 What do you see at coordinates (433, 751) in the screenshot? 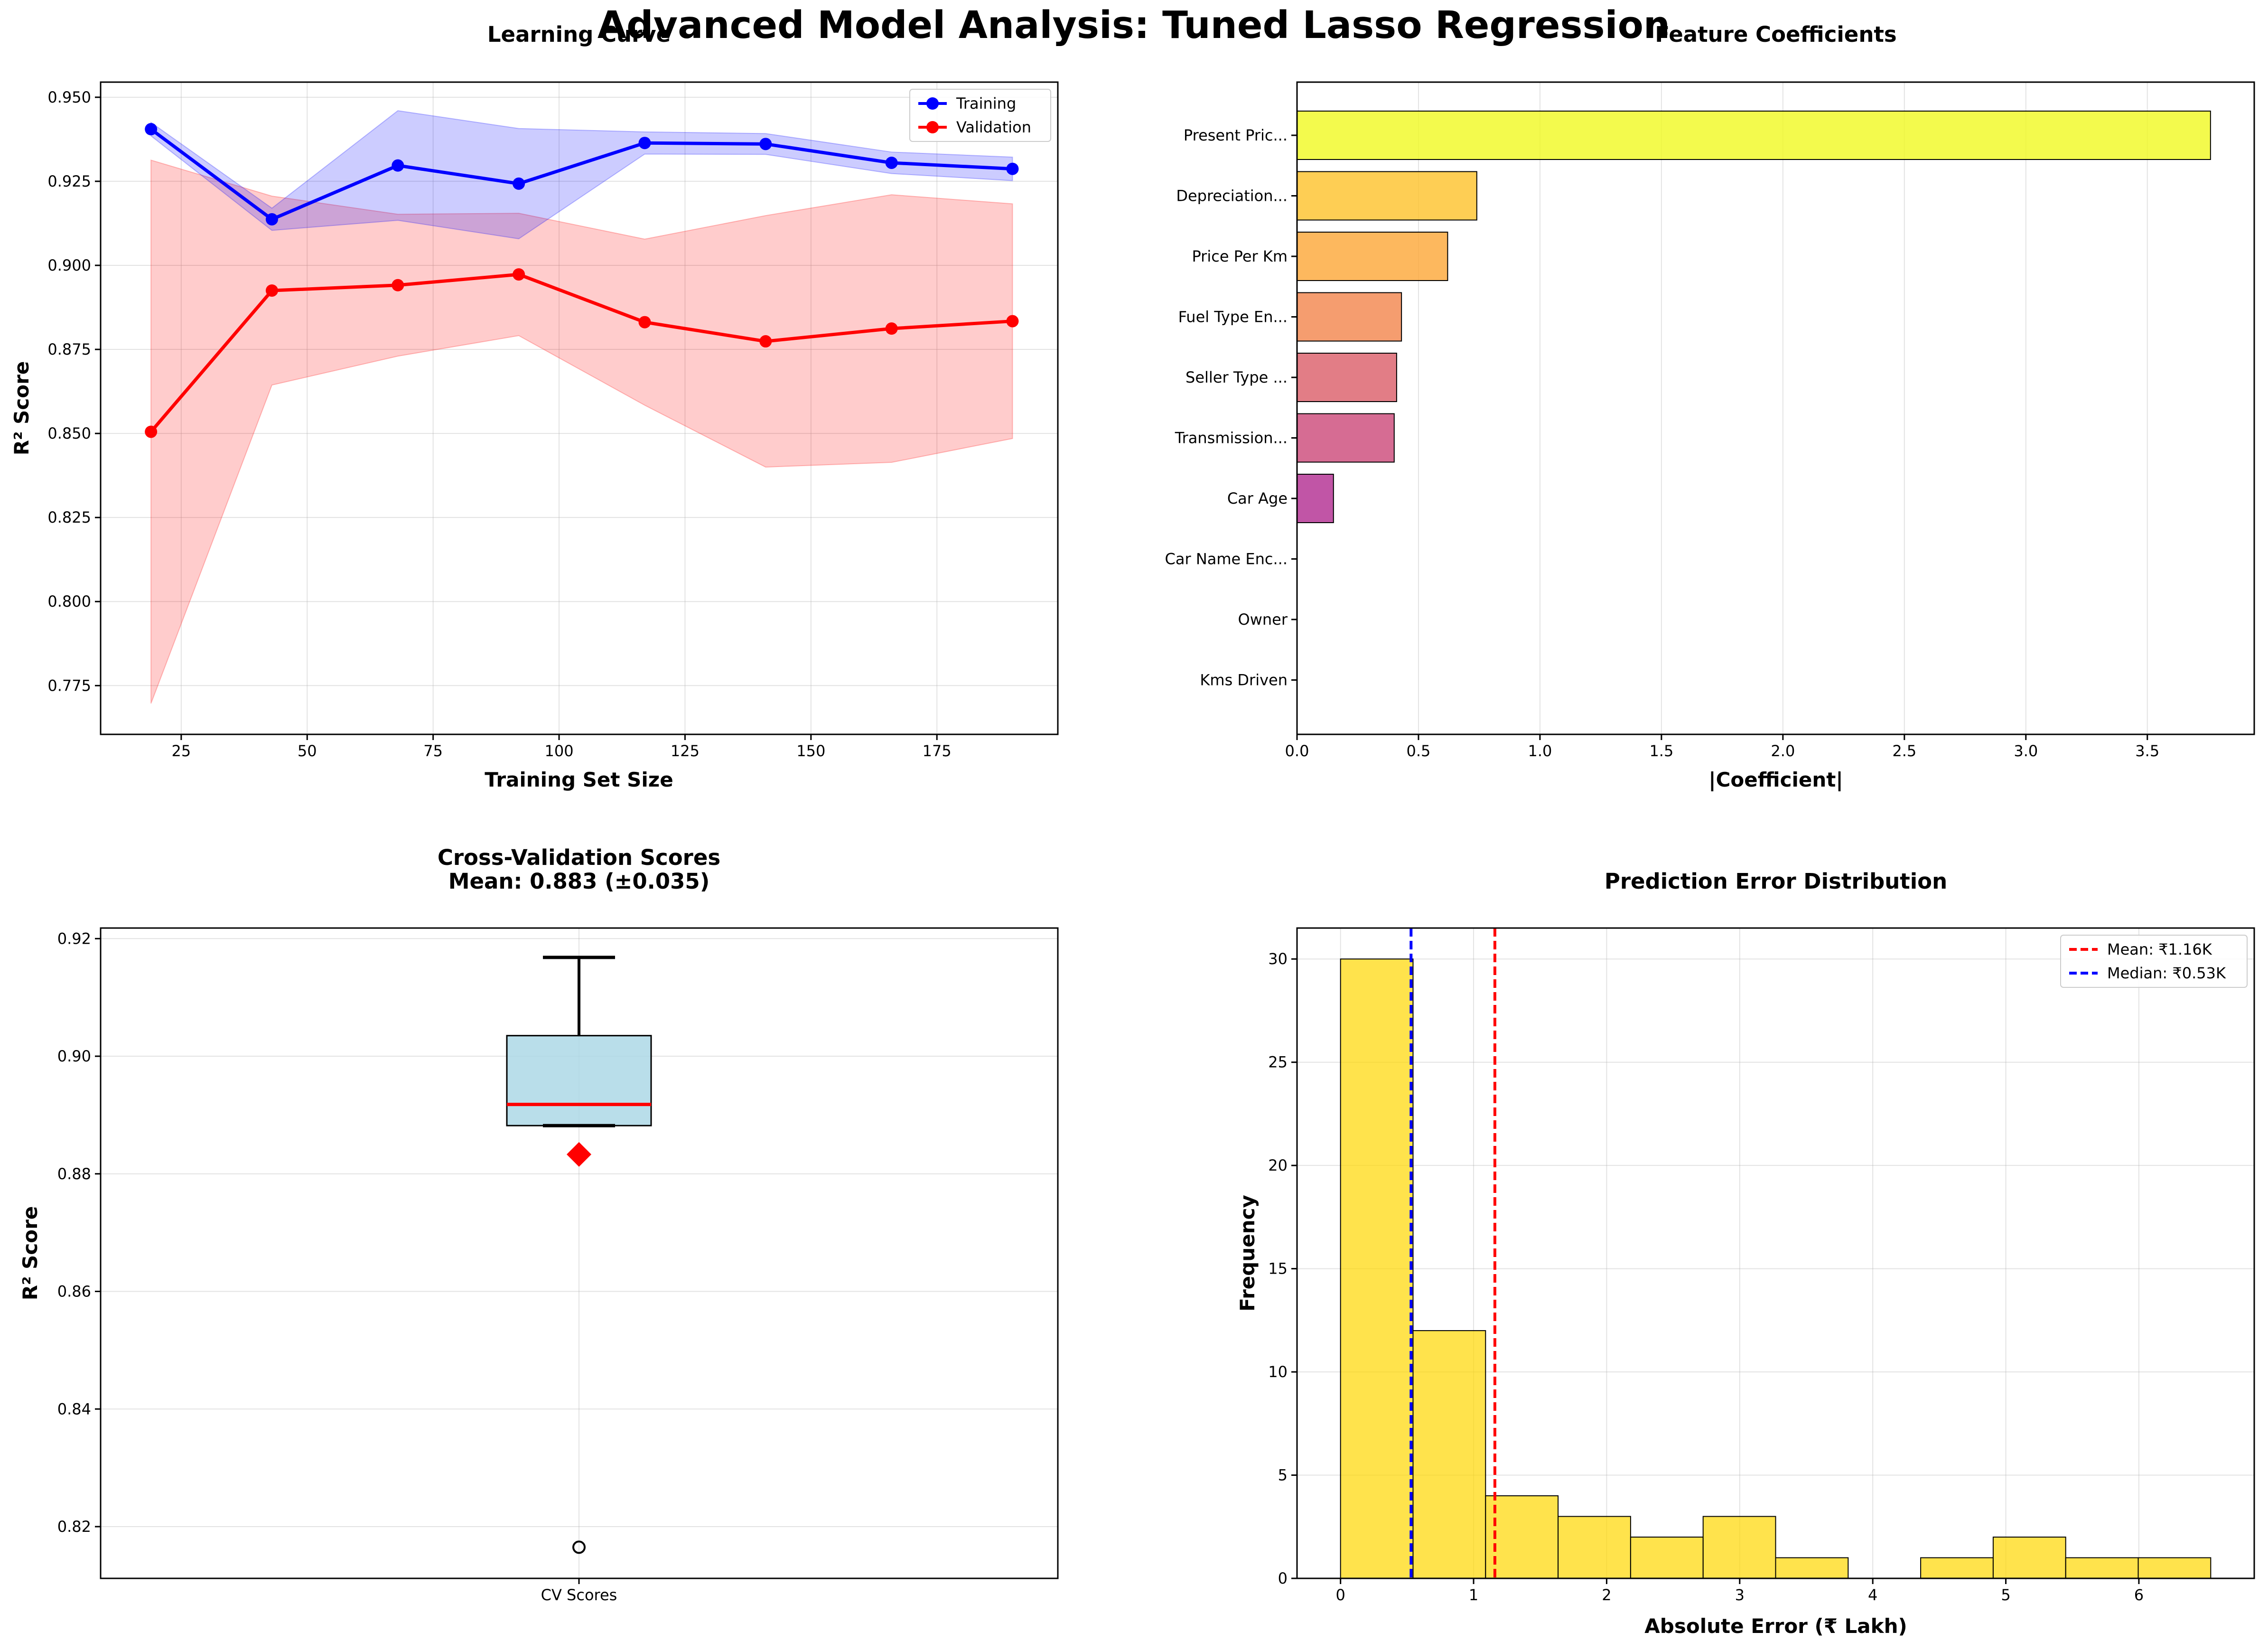
I see `learning-curve-xtick-label: 75` at bounding box center [433, 751].